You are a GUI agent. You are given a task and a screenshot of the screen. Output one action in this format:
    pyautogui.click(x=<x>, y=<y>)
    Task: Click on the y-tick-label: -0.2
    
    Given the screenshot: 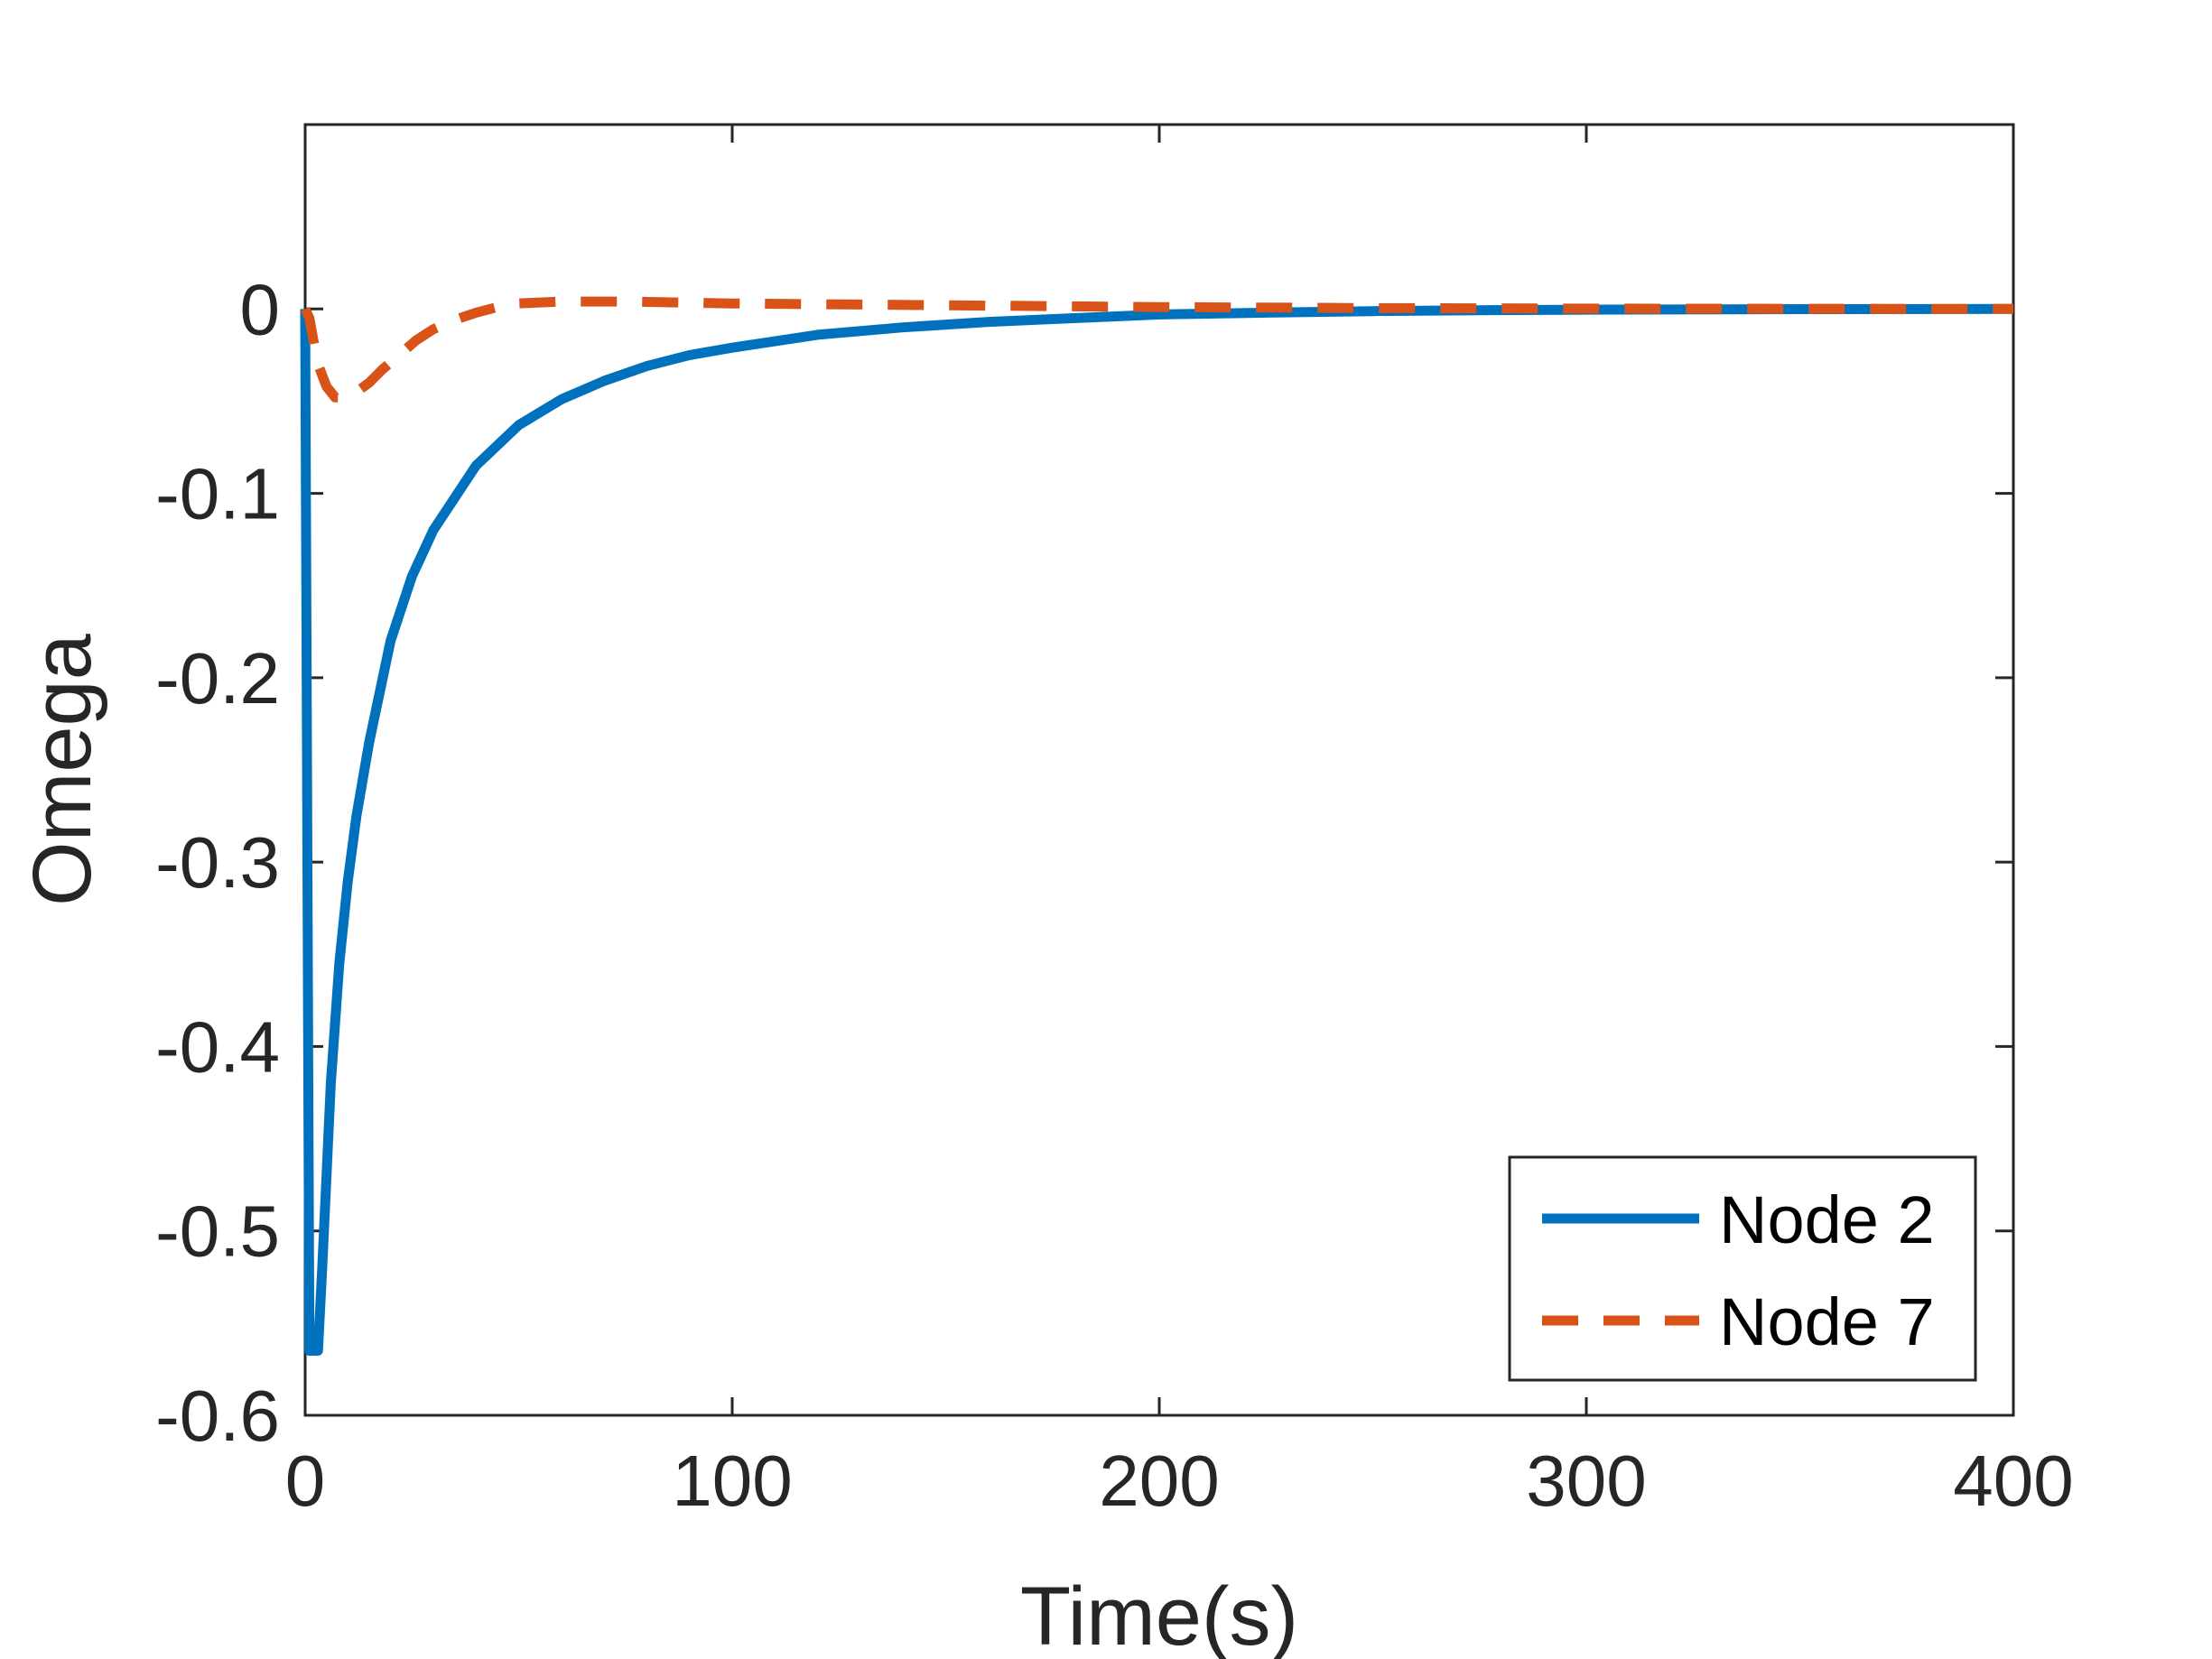 What is the action you would take?
    pyautogui.click(x=217, y=678)
    